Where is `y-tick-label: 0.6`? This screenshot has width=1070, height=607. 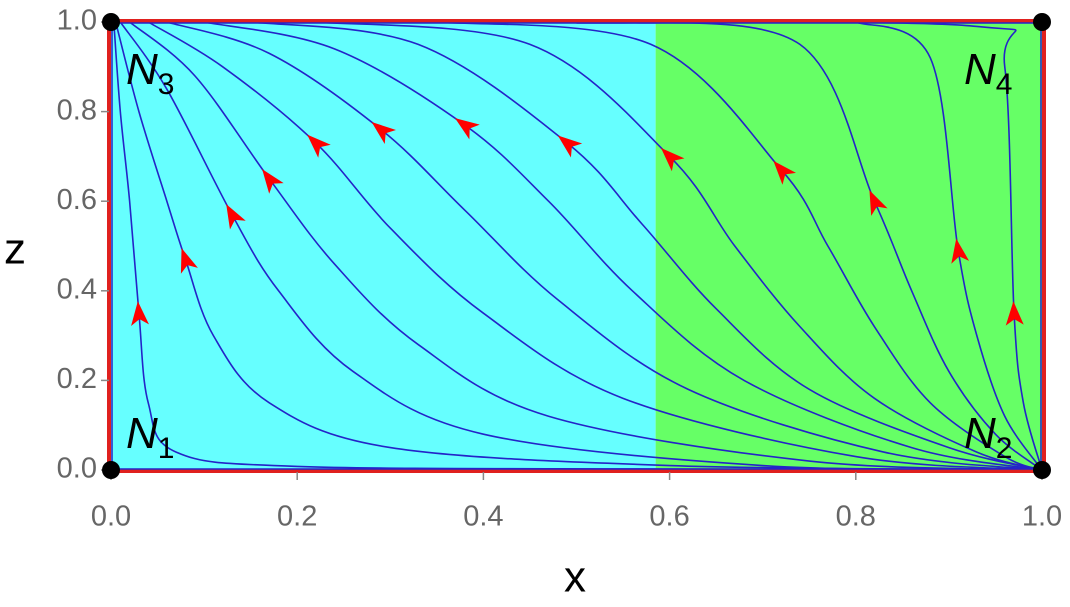 y-tick-label: 0.6 is located at coordinates (77, 200).